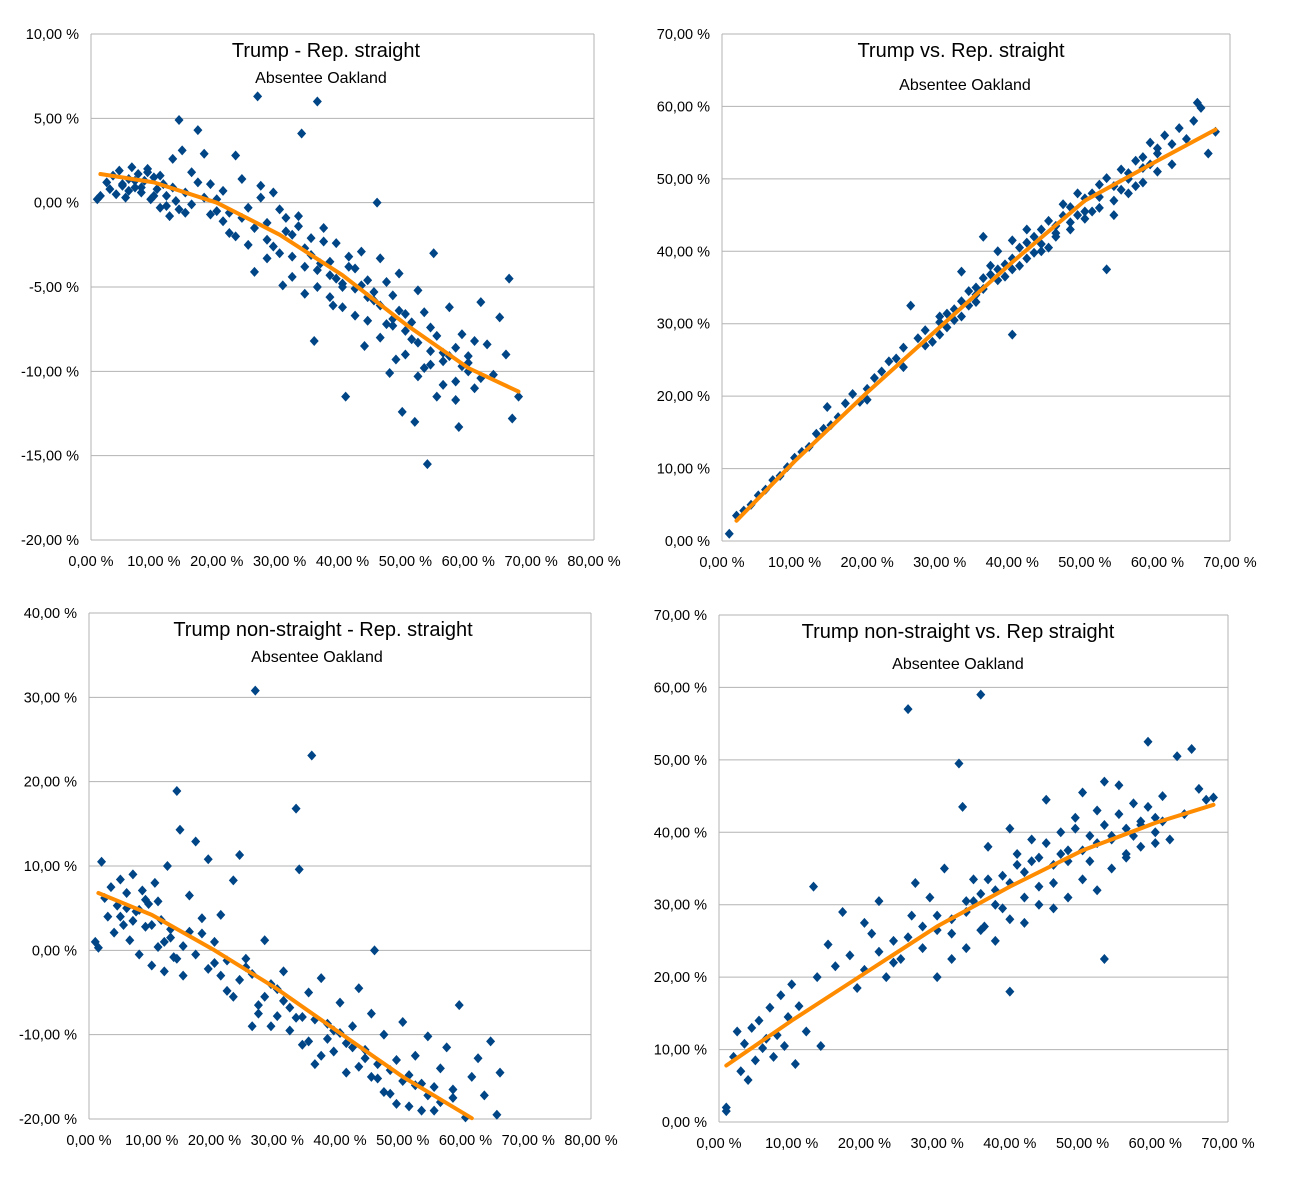  What do you see at coordinates (342, 562) in the screenshot?
I see `chart-1-x-tick-label: 40,00 %` at bounding box center [342, 562].